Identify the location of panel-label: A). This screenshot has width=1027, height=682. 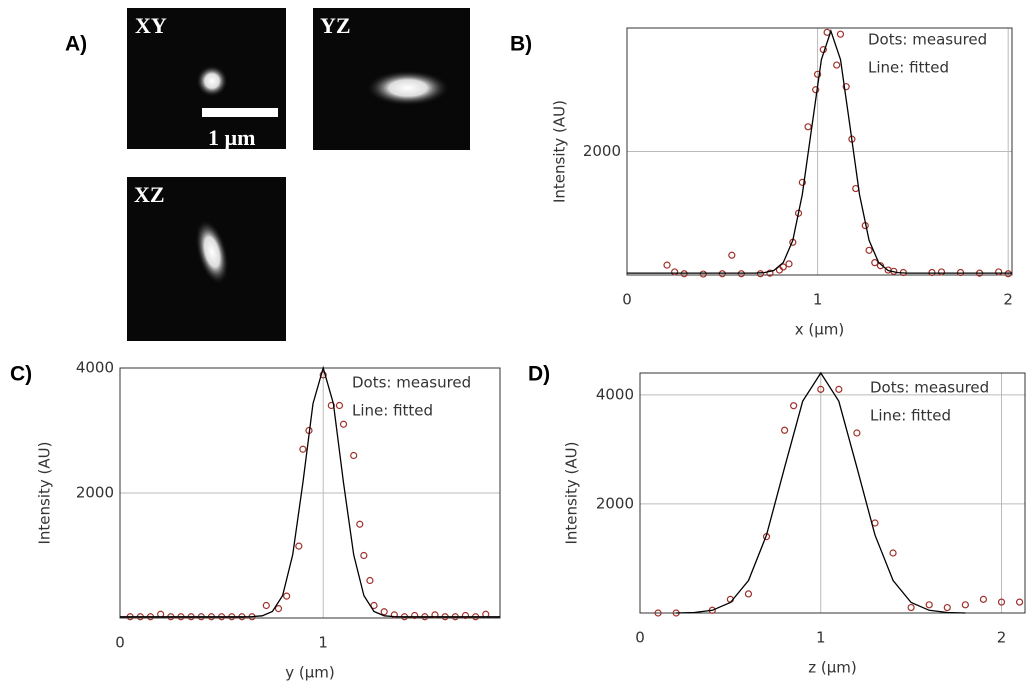
(76, 44).